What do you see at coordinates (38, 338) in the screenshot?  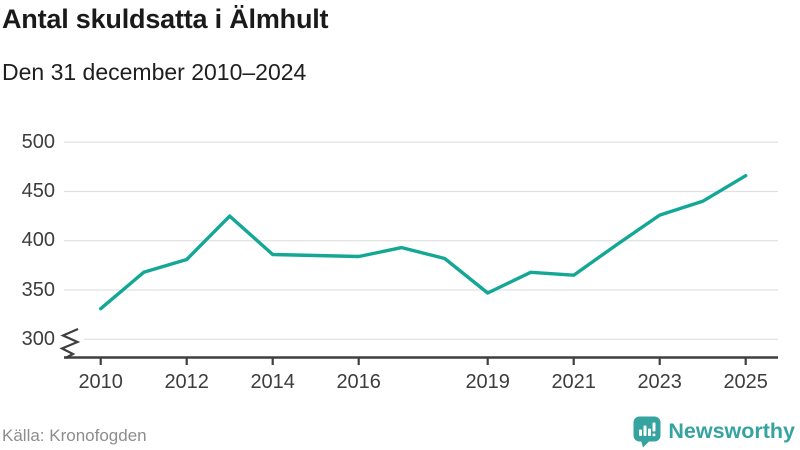 I see `y-tick-label: 300` at bounding box center [38, 338].